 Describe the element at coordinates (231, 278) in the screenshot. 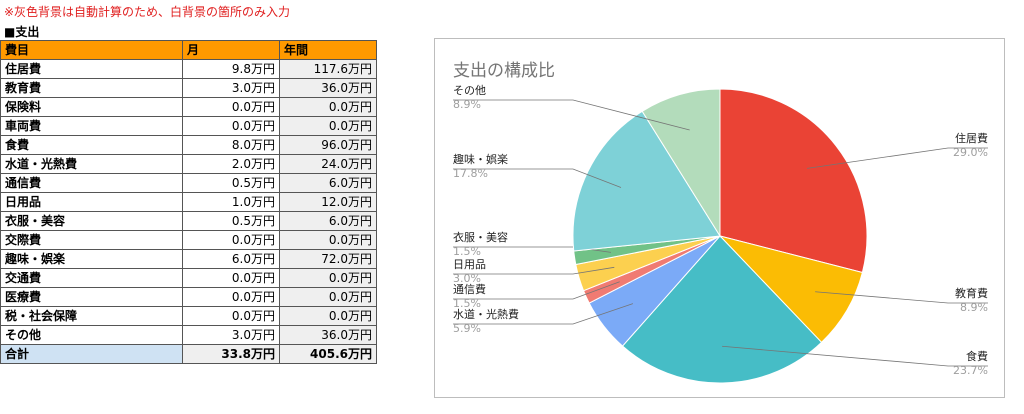

I see `monthly-amount-cell: 0.0万円` at that location.